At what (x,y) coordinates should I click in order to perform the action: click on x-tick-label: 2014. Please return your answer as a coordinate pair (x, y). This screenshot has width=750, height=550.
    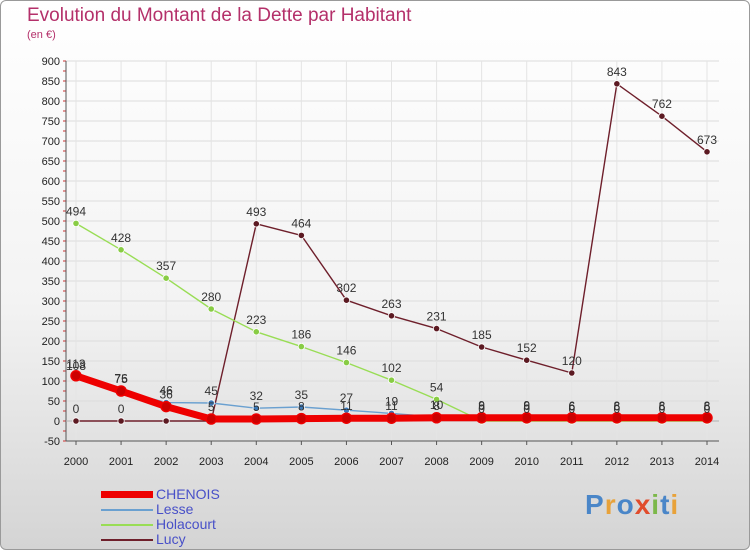
    Looking at the image, I should click on (707, 462).